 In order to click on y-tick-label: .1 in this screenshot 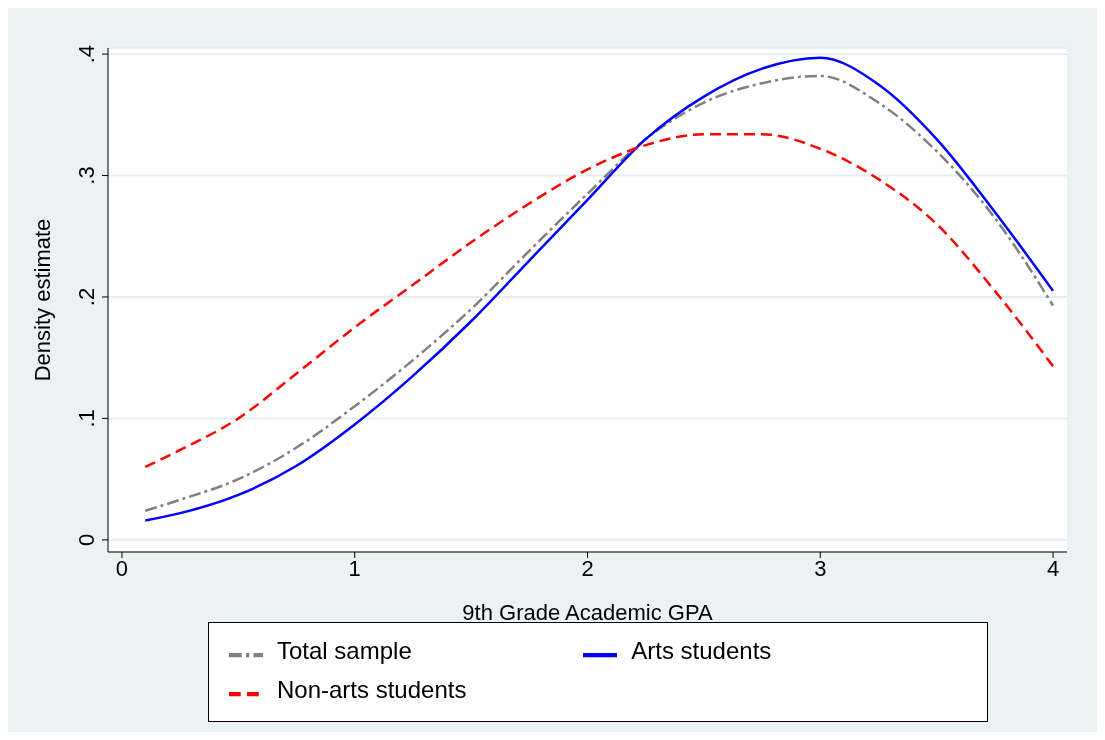, I will do `click(86, 418)`.